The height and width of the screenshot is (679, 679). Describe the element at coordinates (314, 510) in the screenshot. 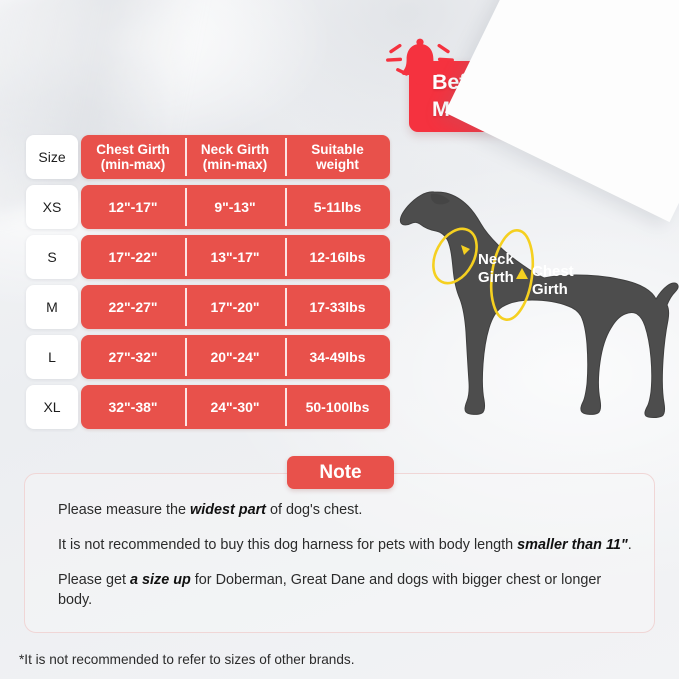

I see `note-line-after: of dog's chest.` at that location.